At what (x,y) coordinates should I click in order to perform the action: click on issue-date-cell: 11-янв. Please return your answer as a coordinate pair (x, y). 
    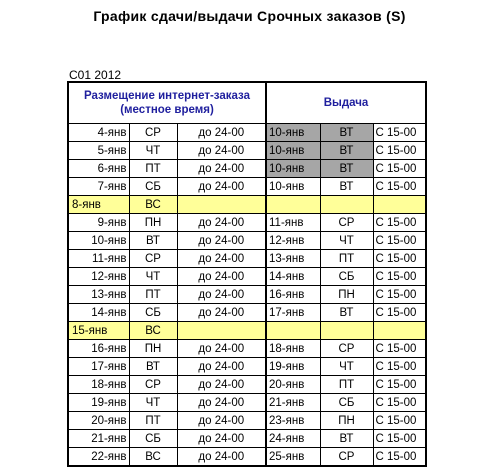
    Looking at the image, I should click on (293, 222).